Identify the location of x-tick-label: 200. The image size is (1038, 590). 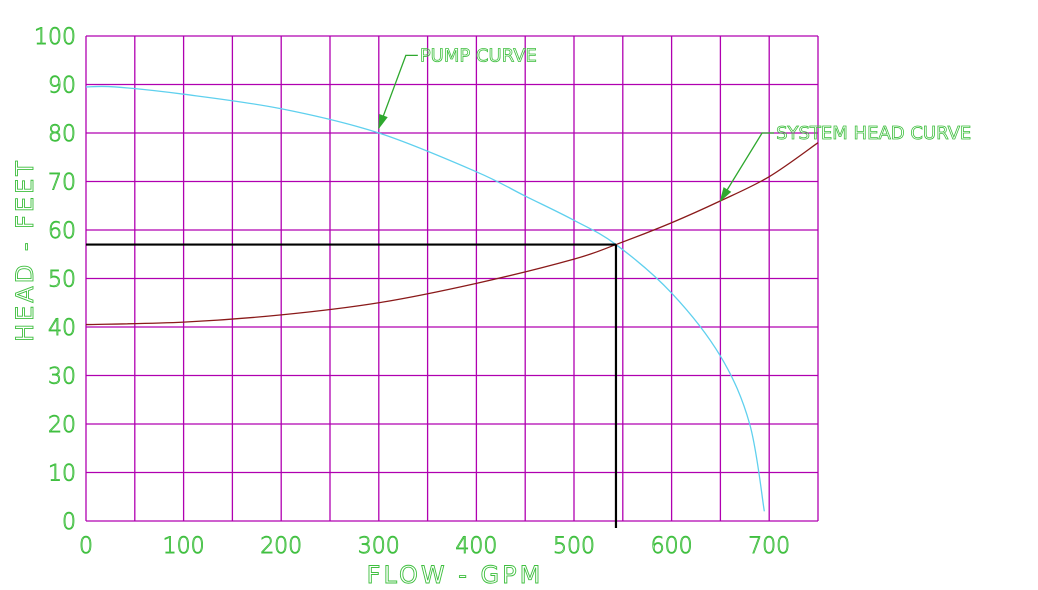
(281, 546).